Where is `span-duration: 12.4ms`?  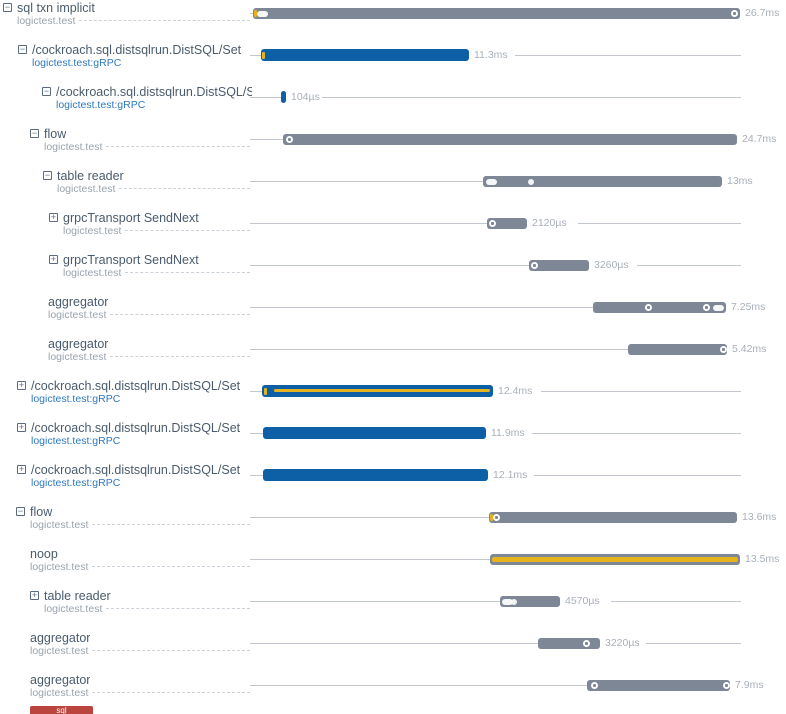 span-duration: 12.4ms is located at coordinates (515, 391).